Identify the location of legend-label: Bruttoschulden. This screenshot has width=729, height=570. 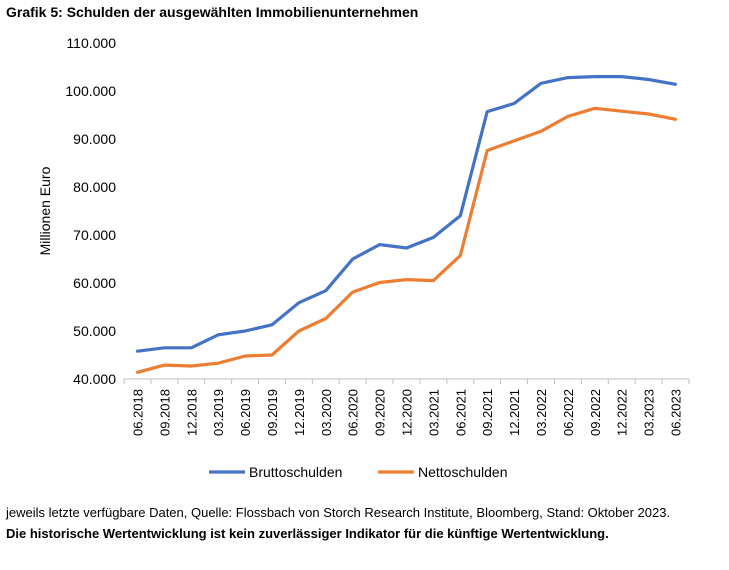
(295, 472).